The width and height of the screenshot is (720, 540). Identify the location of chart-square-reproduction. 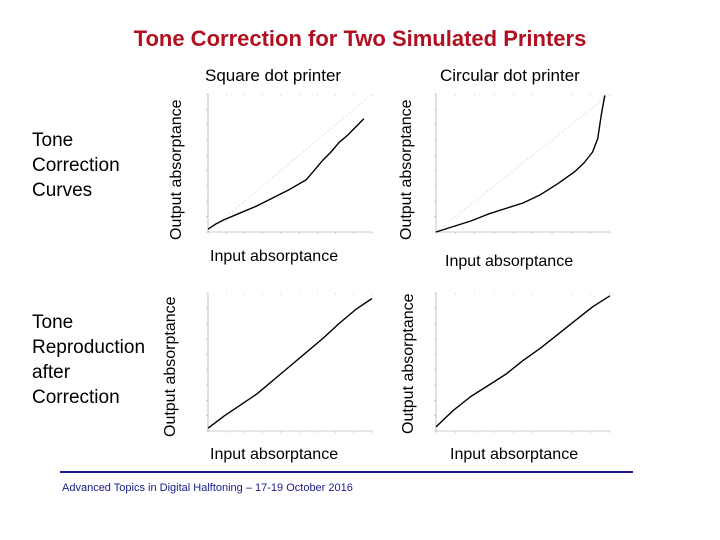
(289, 362).